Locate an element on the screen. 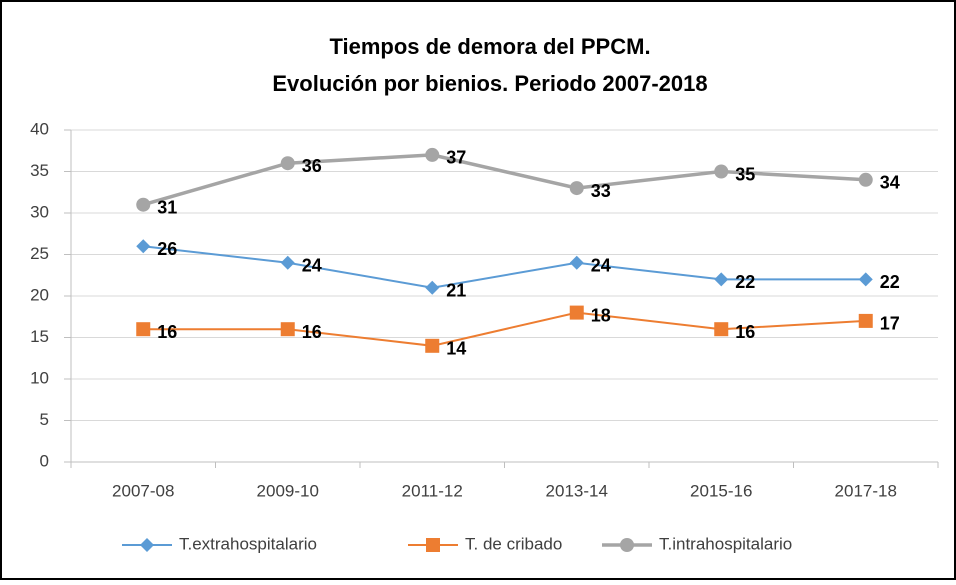 The height and width of the screenshot is (585, 956). x-tick-label: 2013-14 is located at coordinates (577, 490).